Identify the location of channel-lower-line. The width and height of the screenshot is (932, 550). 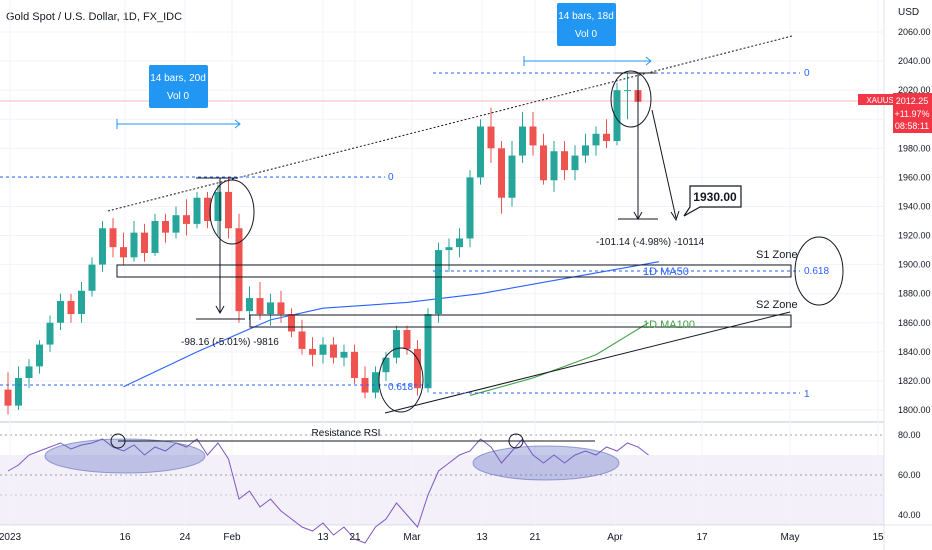
(587, 362).